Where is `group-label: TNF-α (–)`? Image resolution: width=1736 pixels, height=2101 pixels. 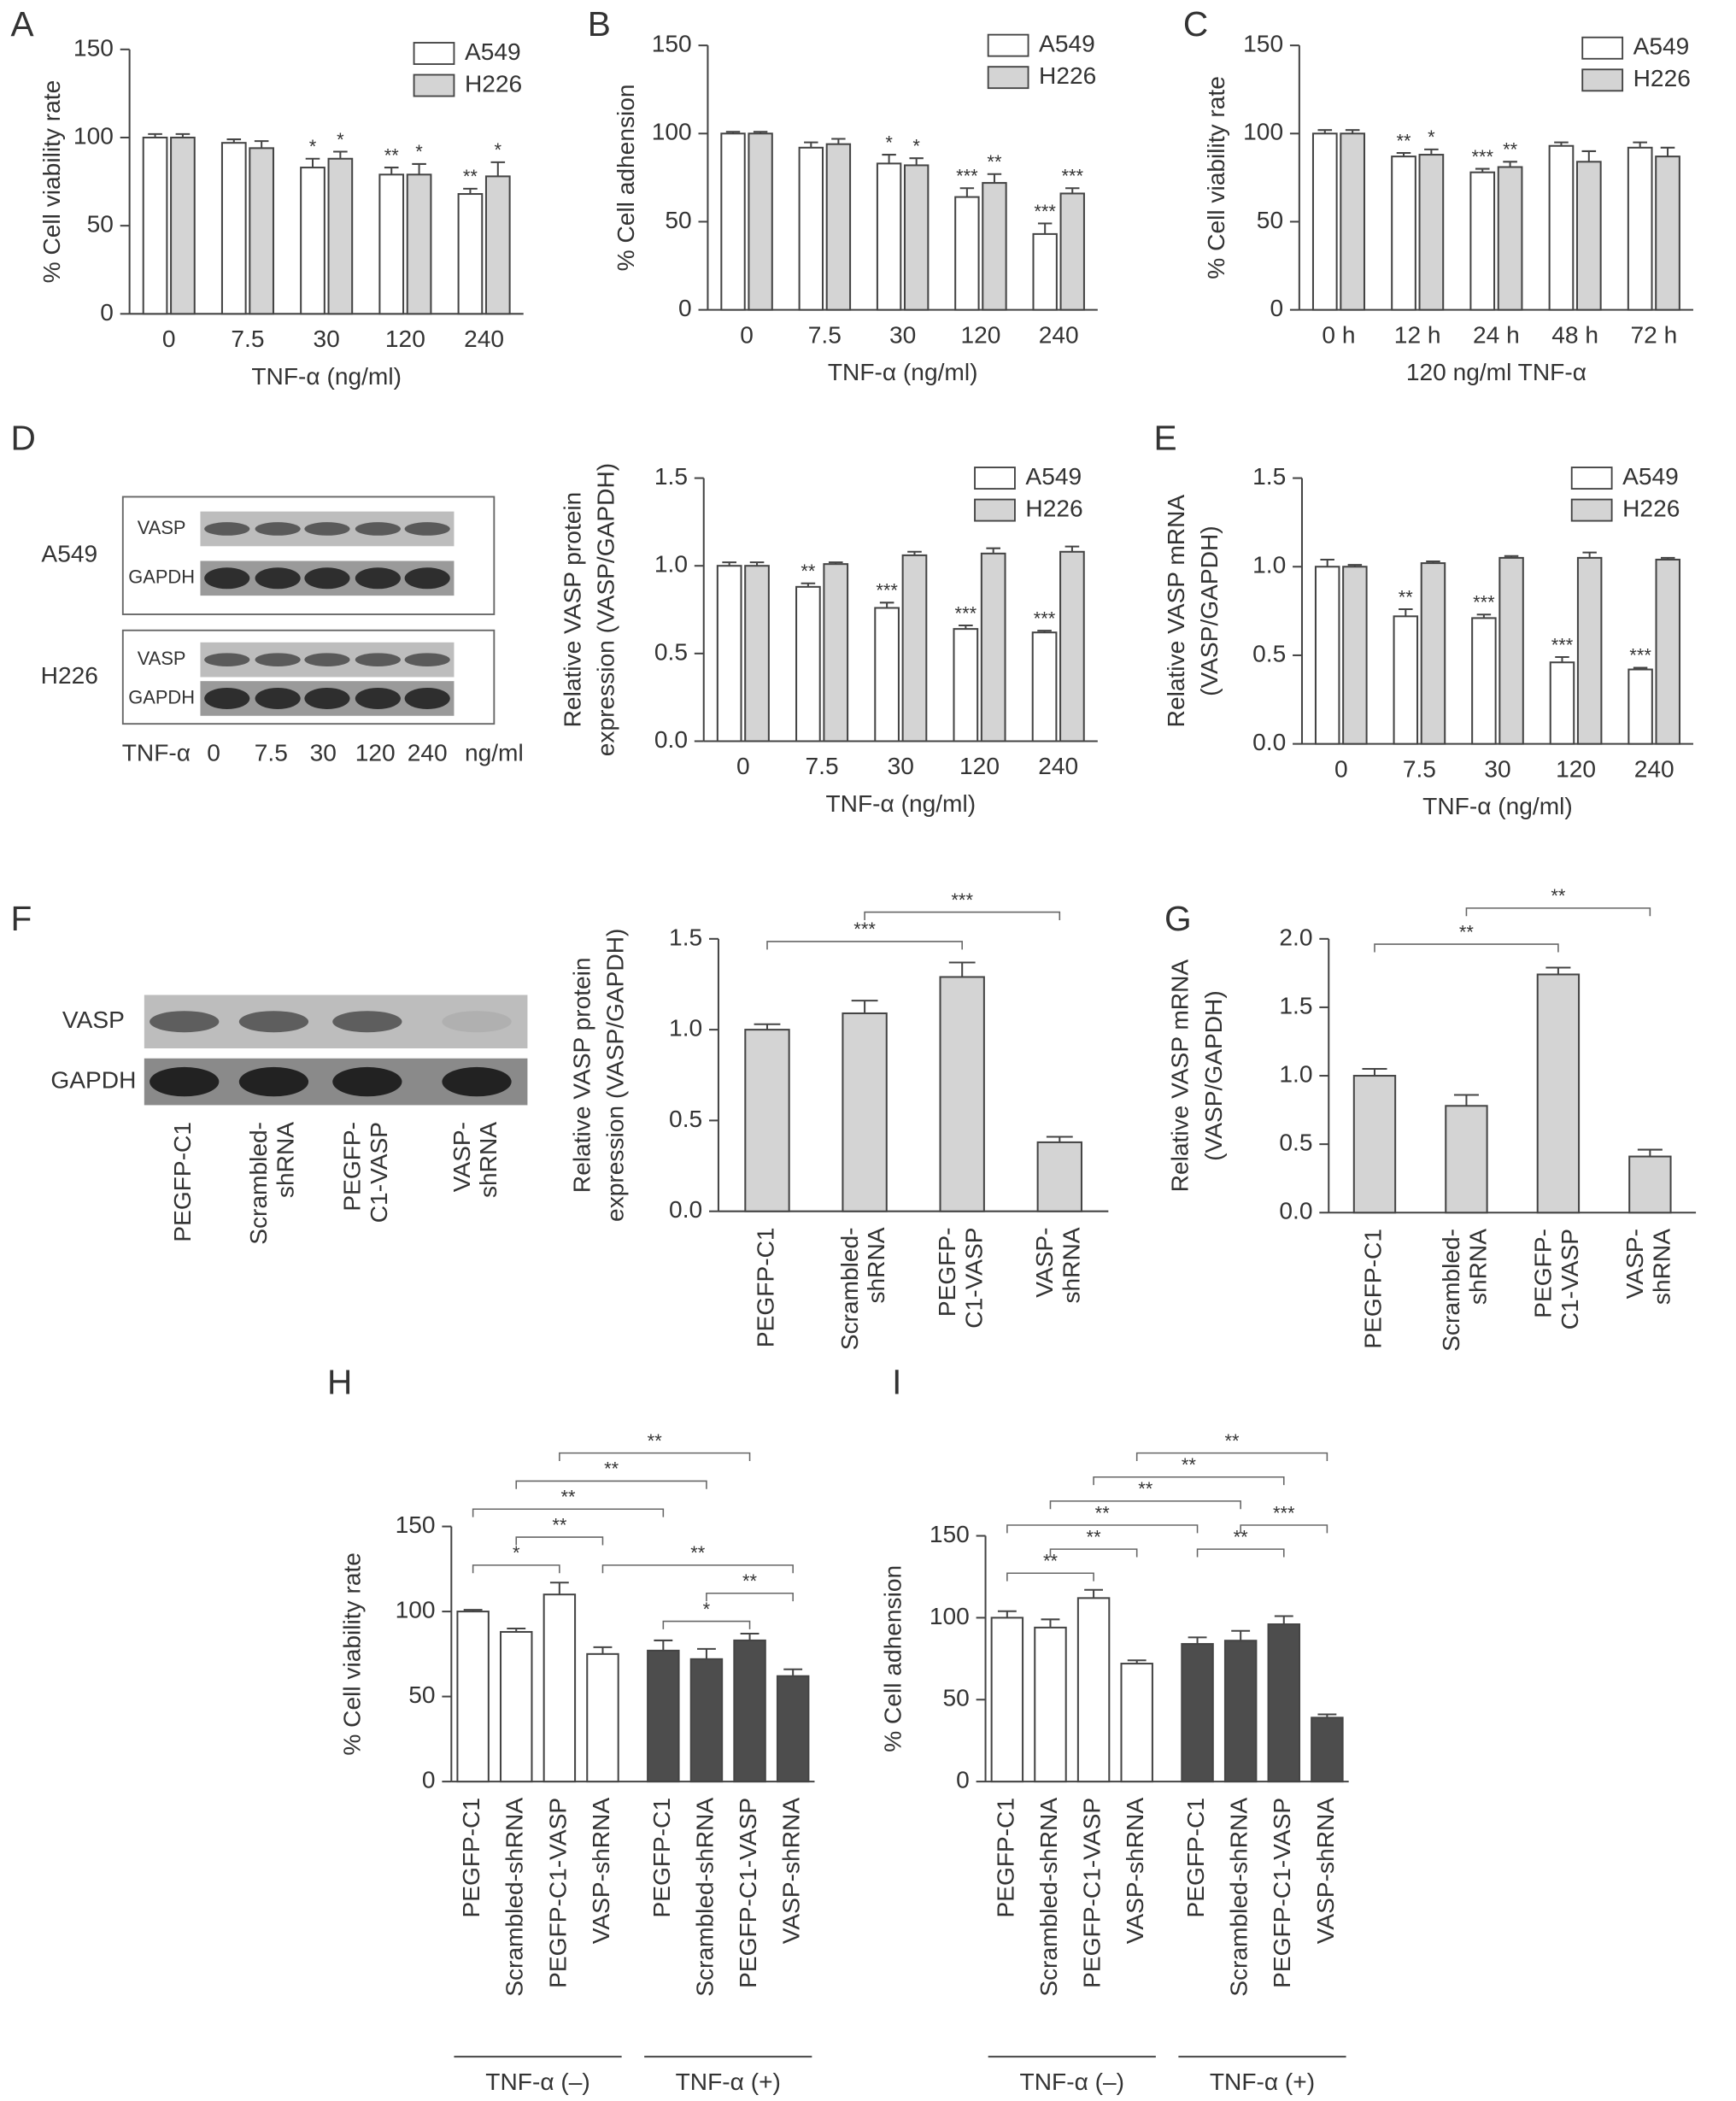 group-label: TNF-α (–) is located at coordinates (537, 2082).